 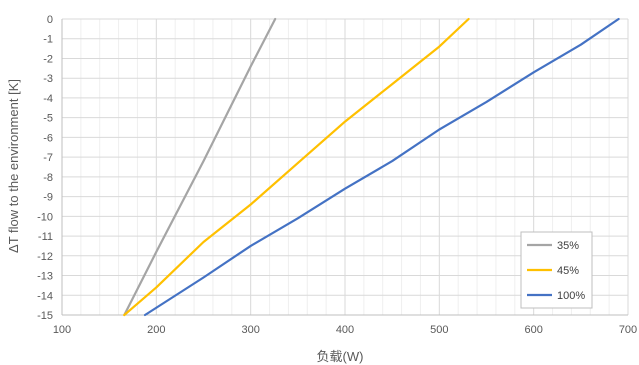 What do you see at coordinates (48, 198) in the screenshot?
I see `y-tick-label: -9` at bounding box center [48, 198].